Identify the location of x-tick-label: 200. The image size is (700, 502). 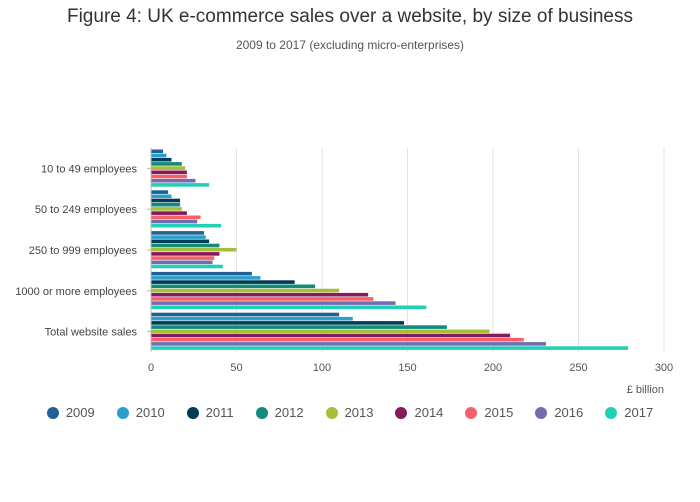
(493, 368).